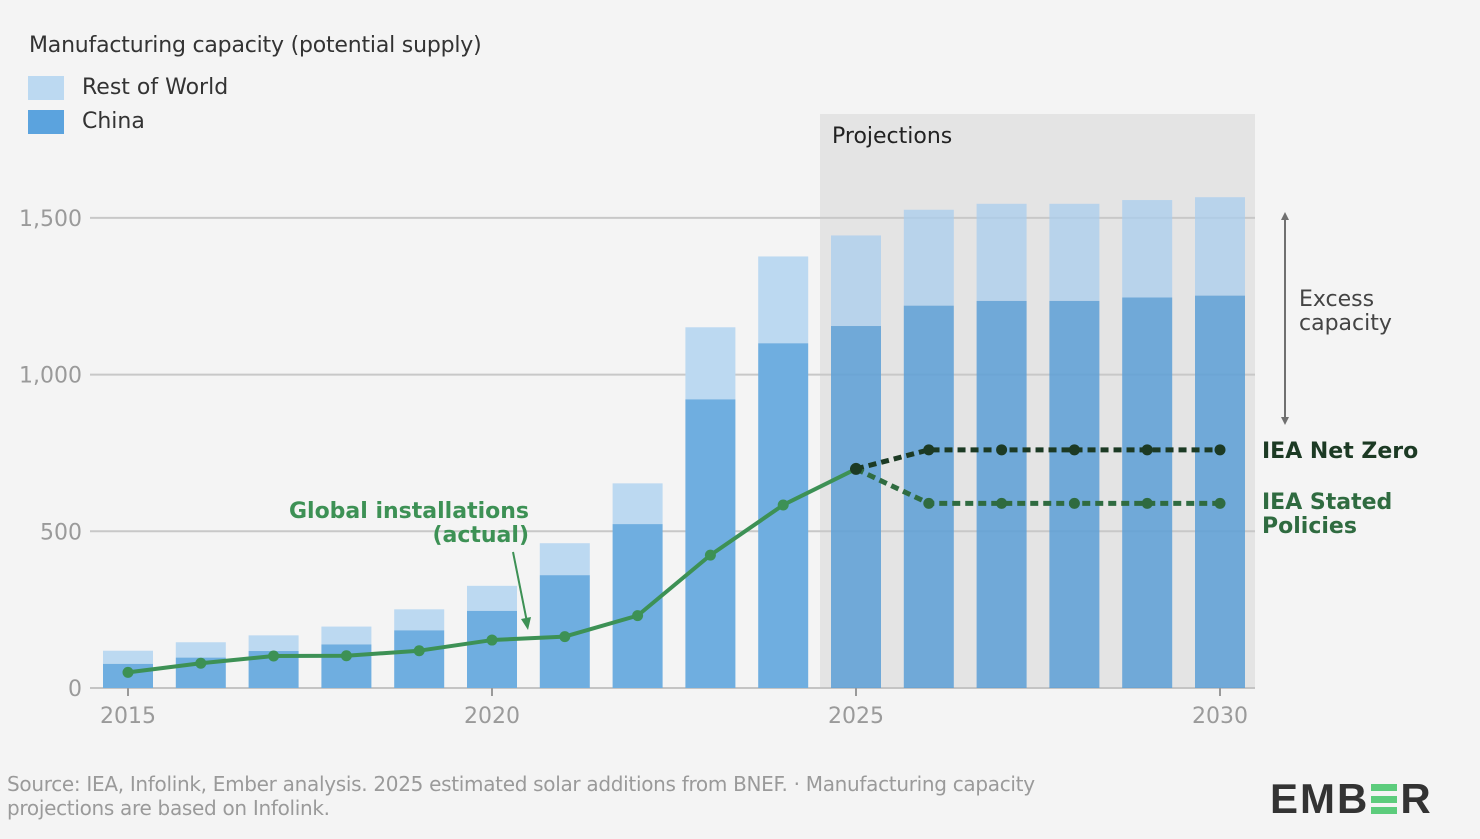 The image size is (1480, 839). What do you see at coordinates (1327, 502) in the screenshot?
I see `label-iea-stated-policies: IEA Stated` at bounding box center [1327, 502].